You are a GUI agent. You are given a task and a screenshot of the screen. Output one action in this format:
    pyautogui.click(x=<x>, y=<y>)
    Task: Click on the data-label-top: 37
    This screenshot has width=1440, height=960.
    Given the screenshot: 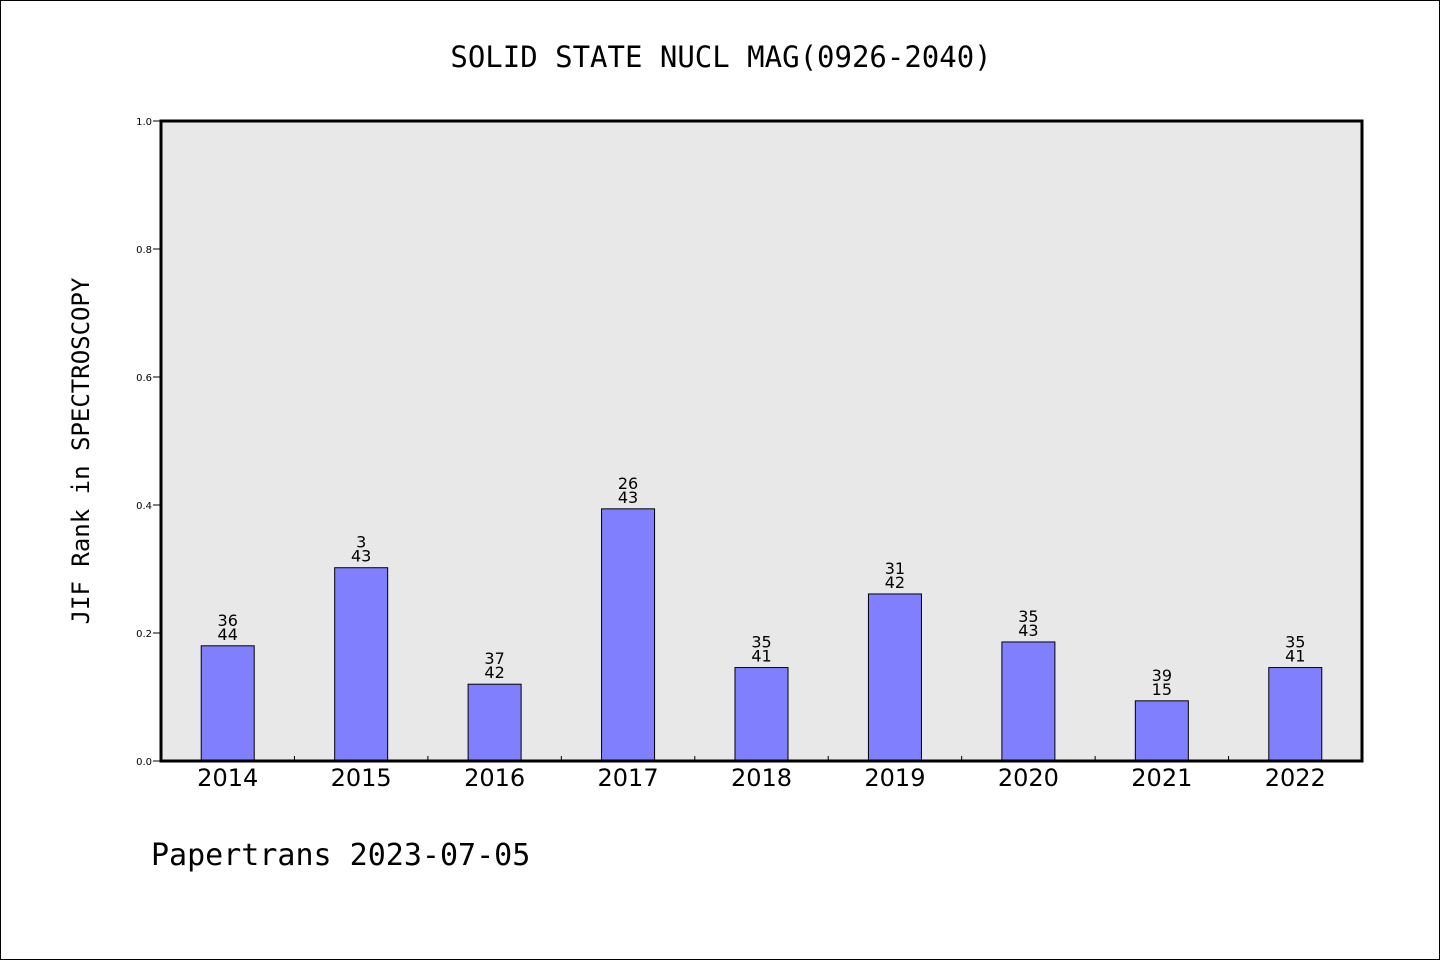 What is the action you would take?
    pyautogui.click(x=494, y=658)
    